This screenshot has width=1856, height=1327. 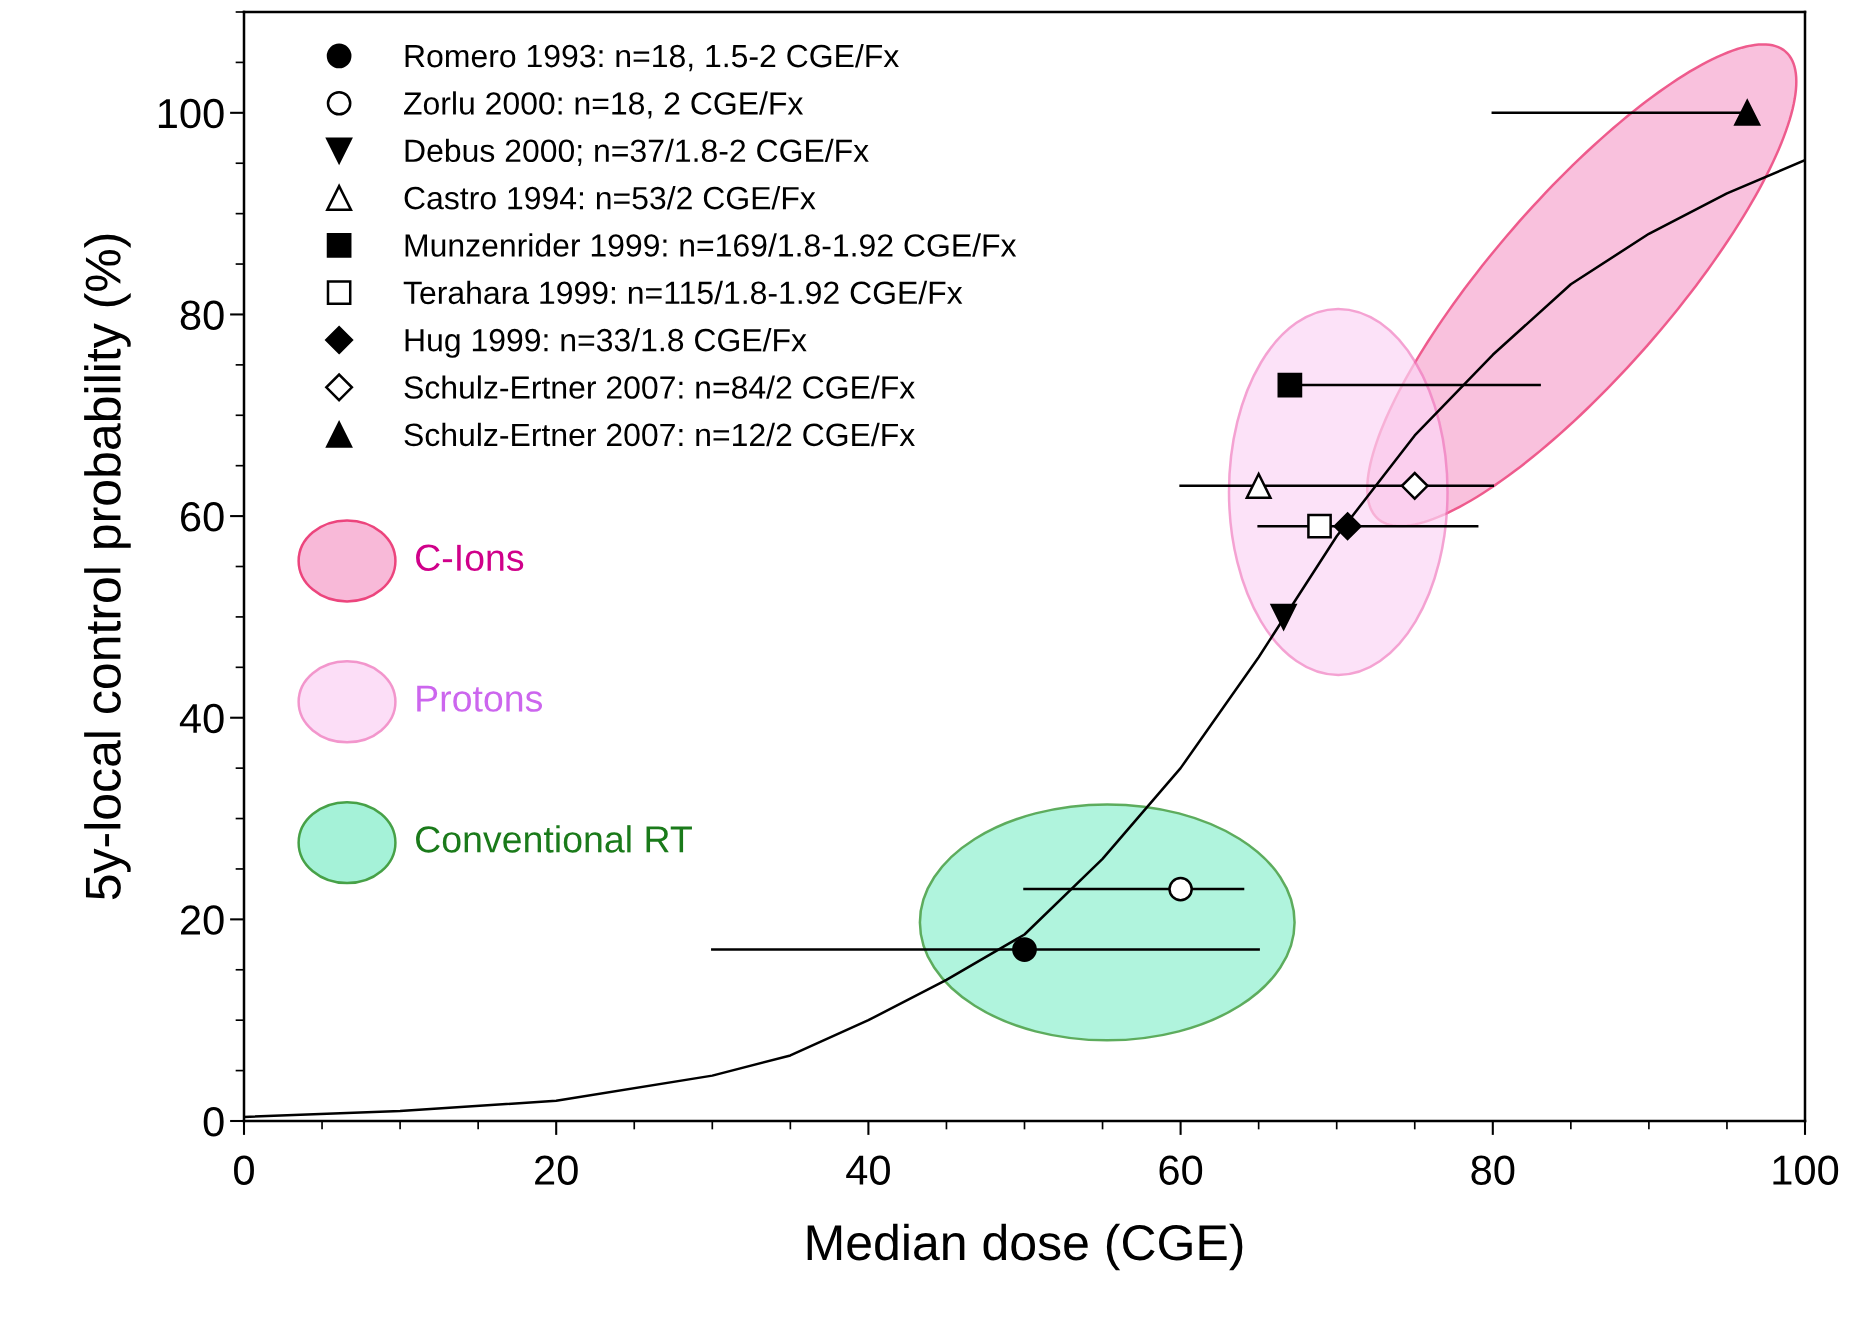 What do you see at coordinates (202, 517) in the screenshot?
I see `y-tick-label: 60` at bounding box center [202, 517].